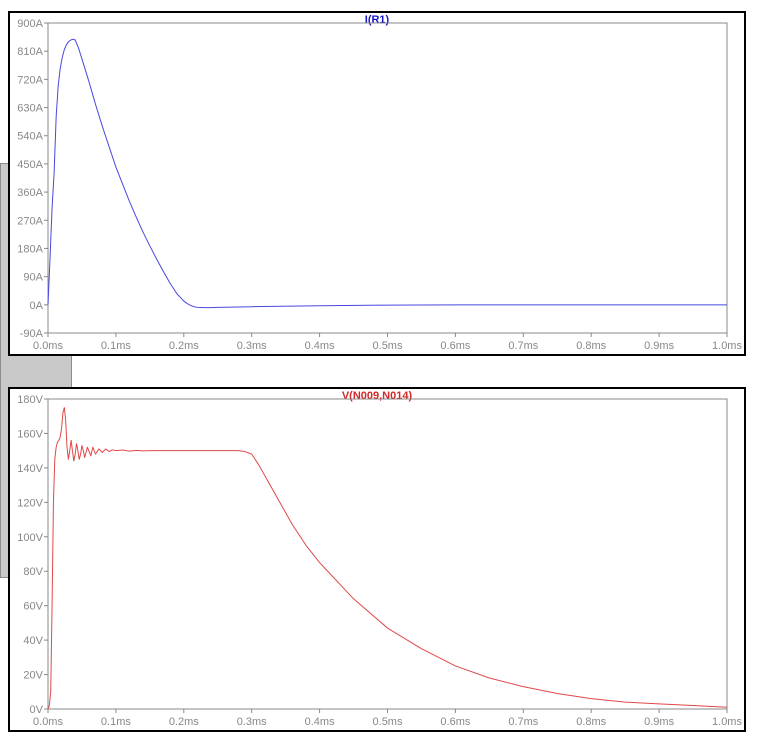 This screenshot has width=764, height=736. Describe the element at coordinates (30, 24) in the screenshot. I see `y-tick-label: 900A` at that location.